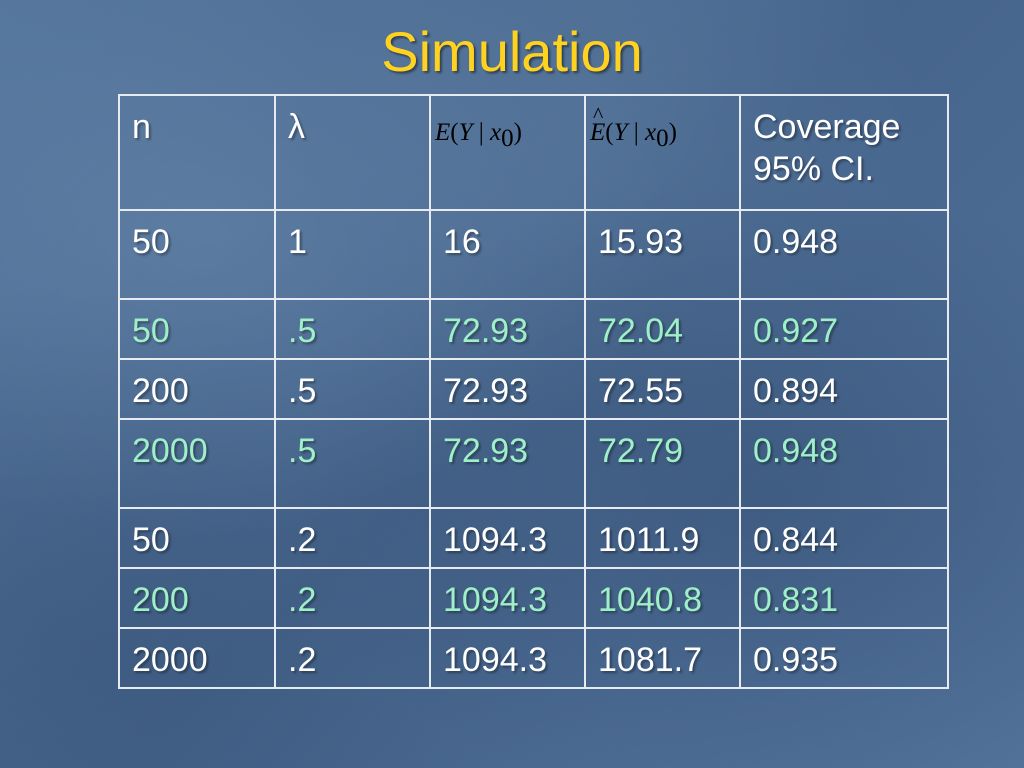 This screenshot has height=768, width=1024. I want to click on table-row: 50 .5 72.93 72.04 0.927, so click(533, 329).